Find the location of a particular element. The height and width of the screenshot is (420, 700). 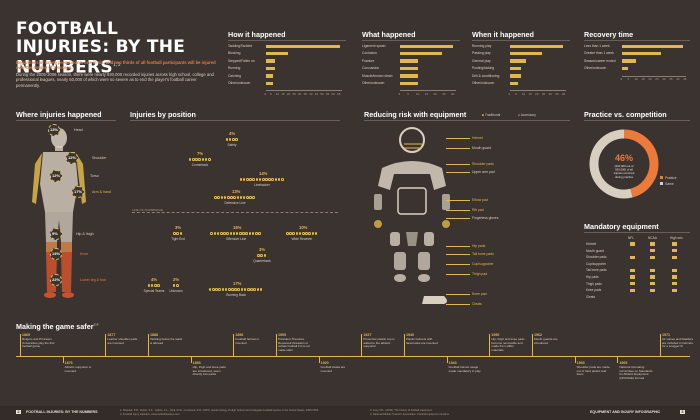

position-percent: 17% is located at coordinates (237, 283).